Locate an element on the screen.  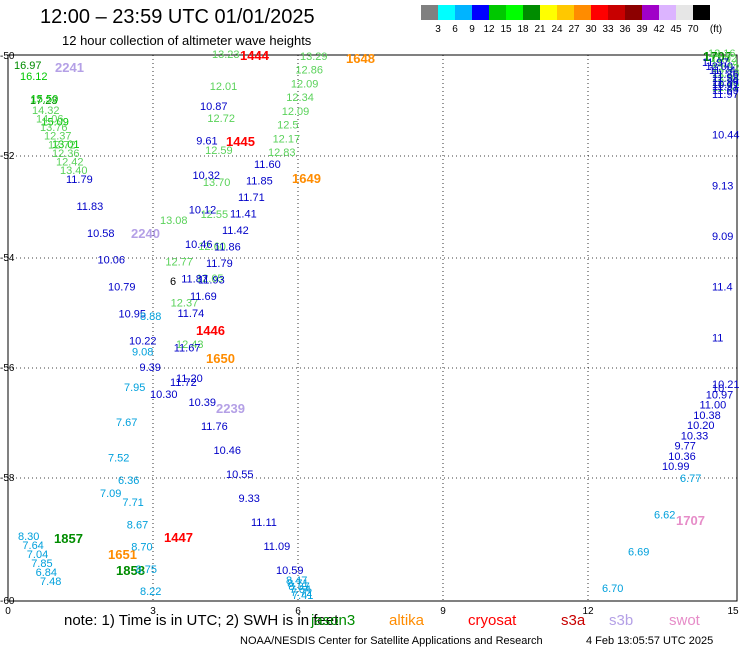
wave-height-value: 12.32 is located at coordinates (726, 69).